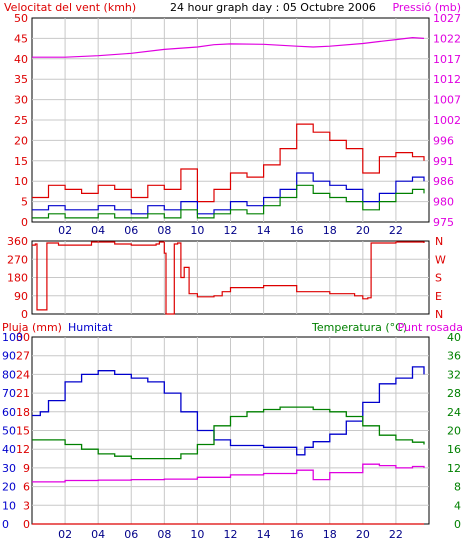 The width and height of the screenshot is (465, 556). What do you see at coordinates (5, 524) in the screenshot?
I see `humidity-tick-label: 0` at bounding box center [5, 524].